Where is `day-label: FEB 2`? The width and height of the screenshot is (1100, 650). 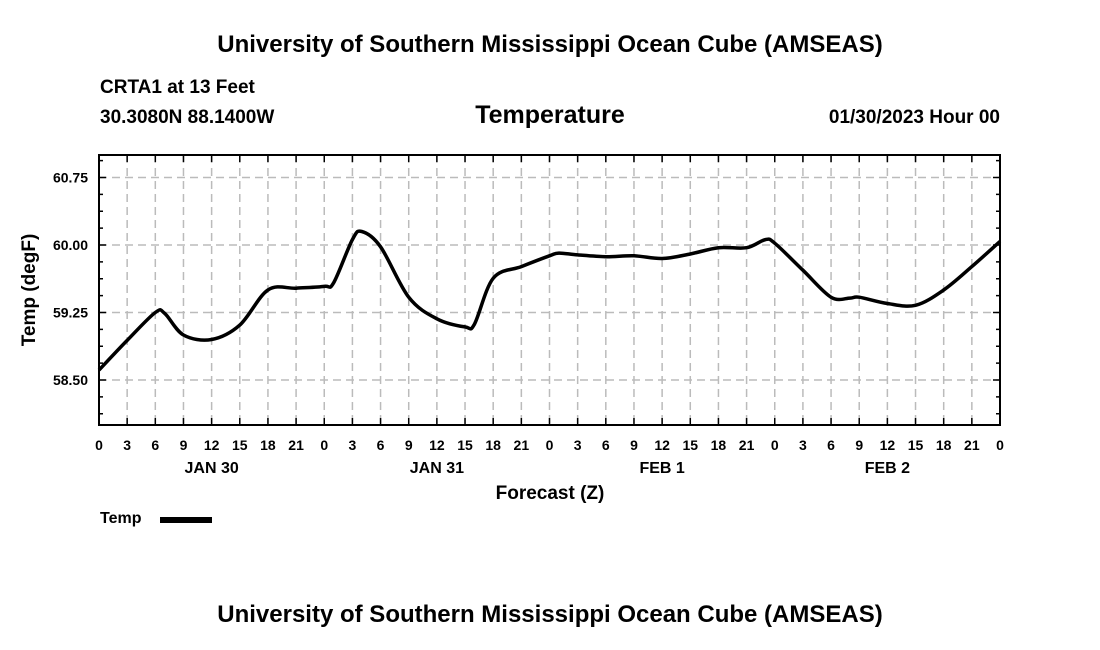
day-label: FEB 2 is located at coordinates (887, 468).